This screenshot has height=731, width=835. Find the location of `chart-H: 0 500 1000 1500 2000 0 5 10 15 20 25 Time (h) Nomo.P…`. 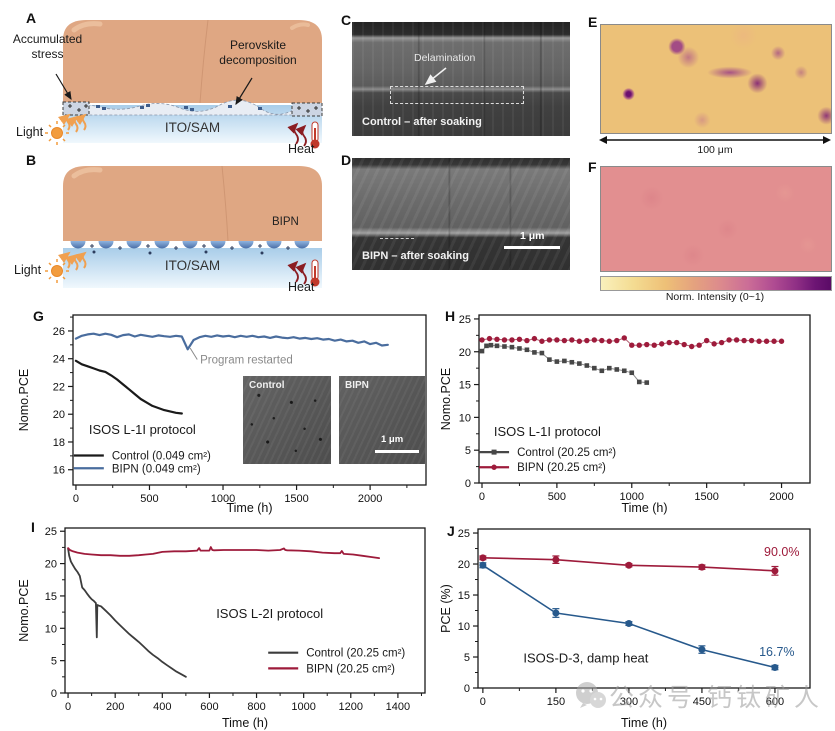

chart-H: 0 500 1000 1500 2000 0 5 10 15 20 25 Time (h) Nomo.P… is located at coordinates (625, 414).